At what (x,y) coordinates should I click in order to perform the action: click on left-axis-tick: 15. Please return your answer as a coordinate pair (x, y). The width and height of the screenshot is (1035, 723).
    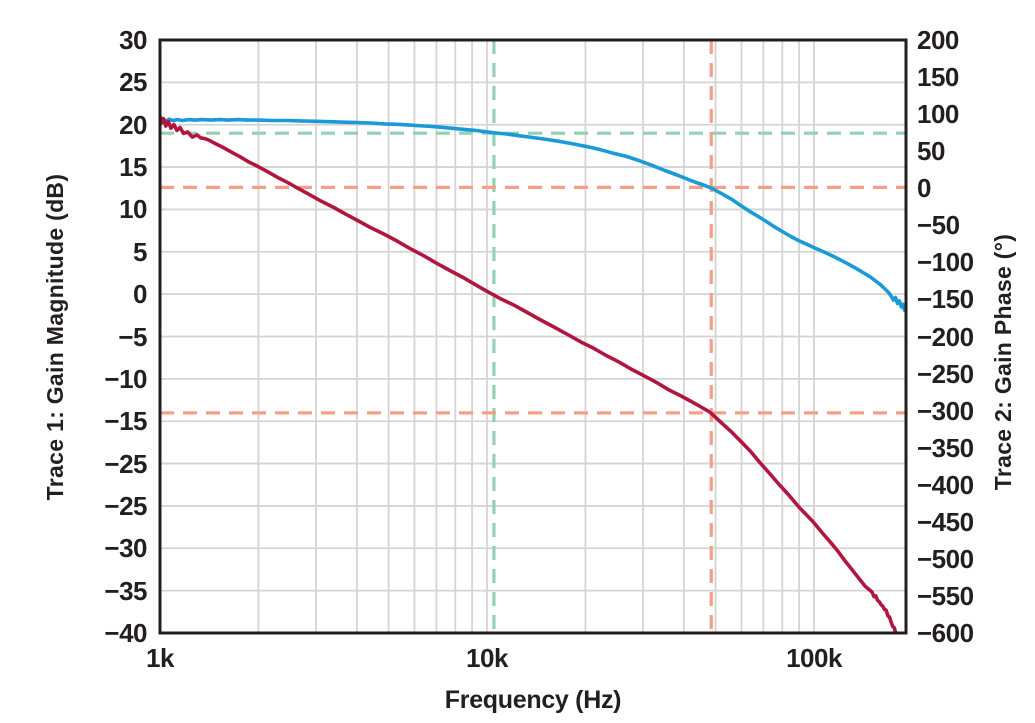
    Looking at the image, I should click on (133, 167).